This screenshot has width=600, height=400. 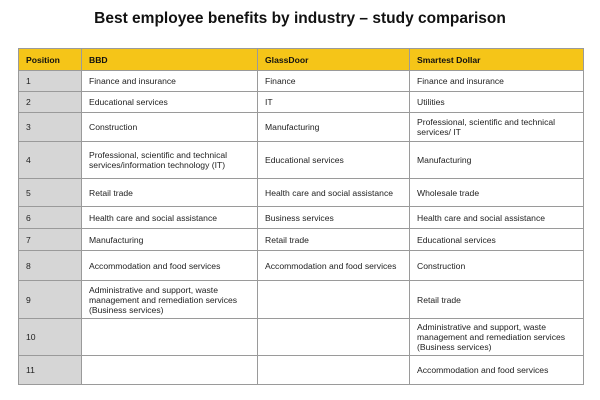 I want to click on position-cell: 9, so click(x=50, y=299).